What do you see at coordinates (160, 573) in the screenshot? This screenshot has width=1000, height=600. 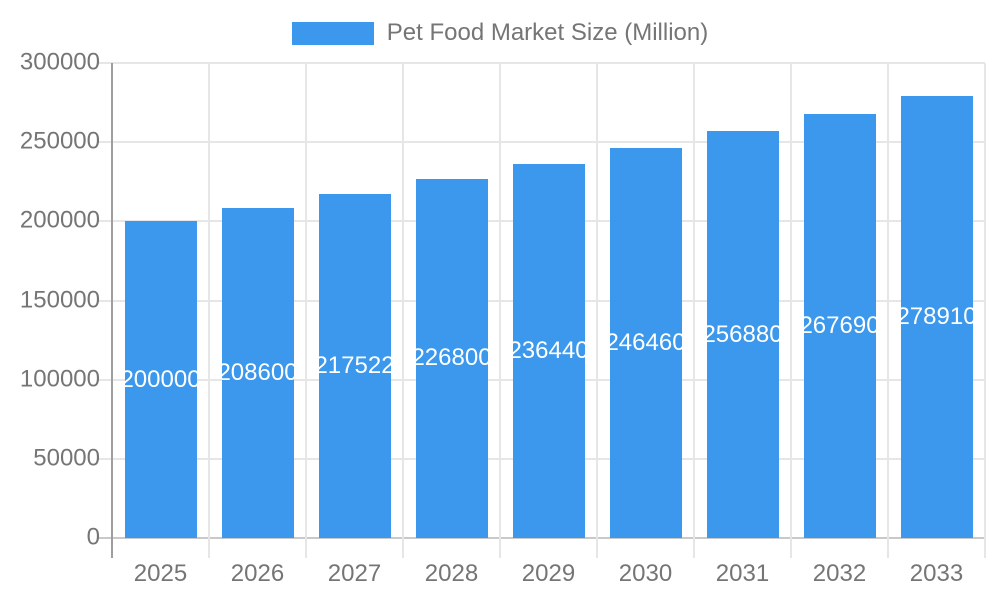 I see `x-axis-label: 2025` at bounding box center [160, 573].